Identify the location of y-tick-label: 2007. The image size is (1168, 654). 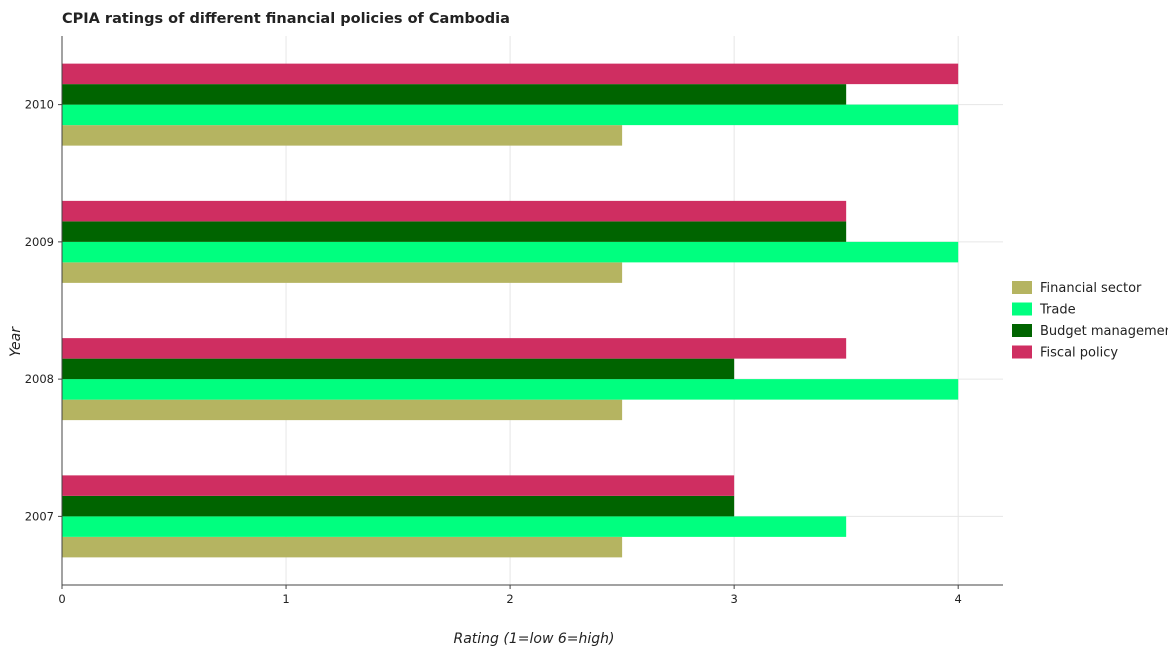
(39, 516).